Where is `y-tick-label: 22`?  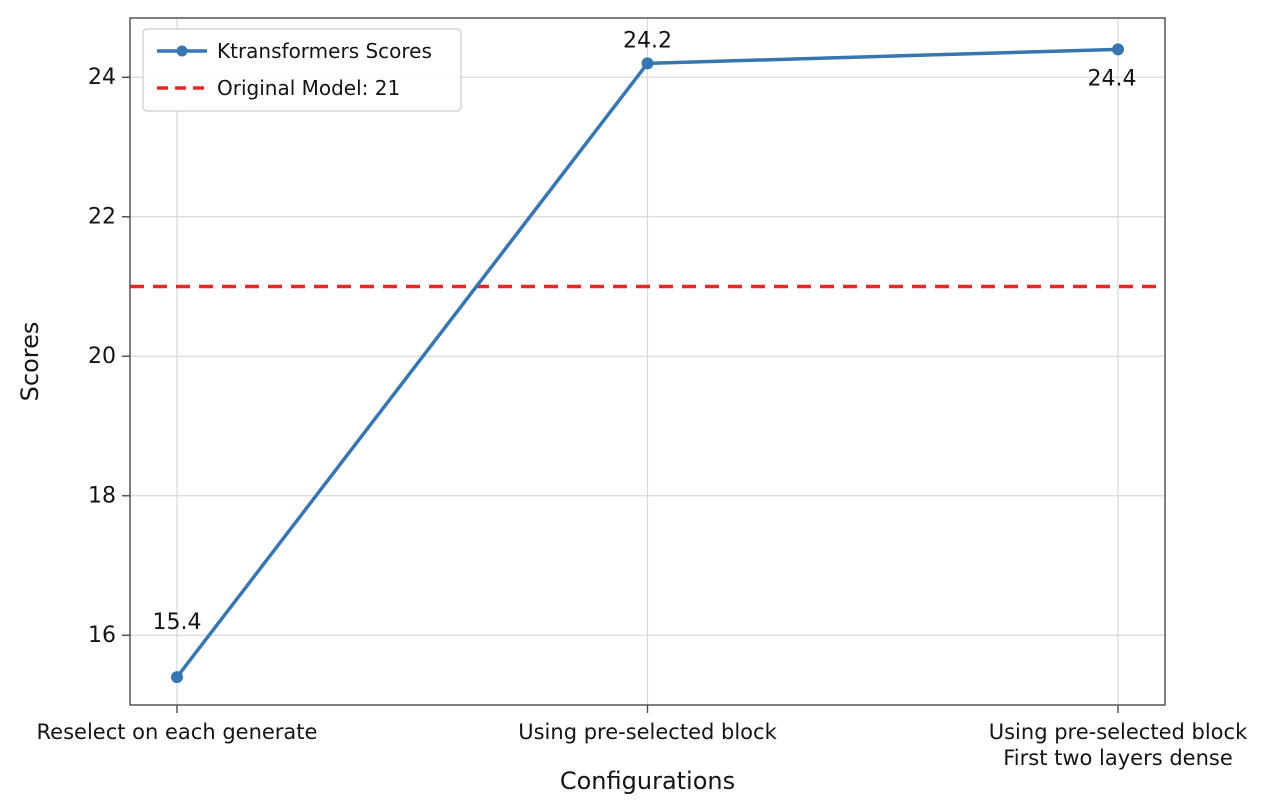
y-tick-label: 22 is located at coordinates (102, 216).